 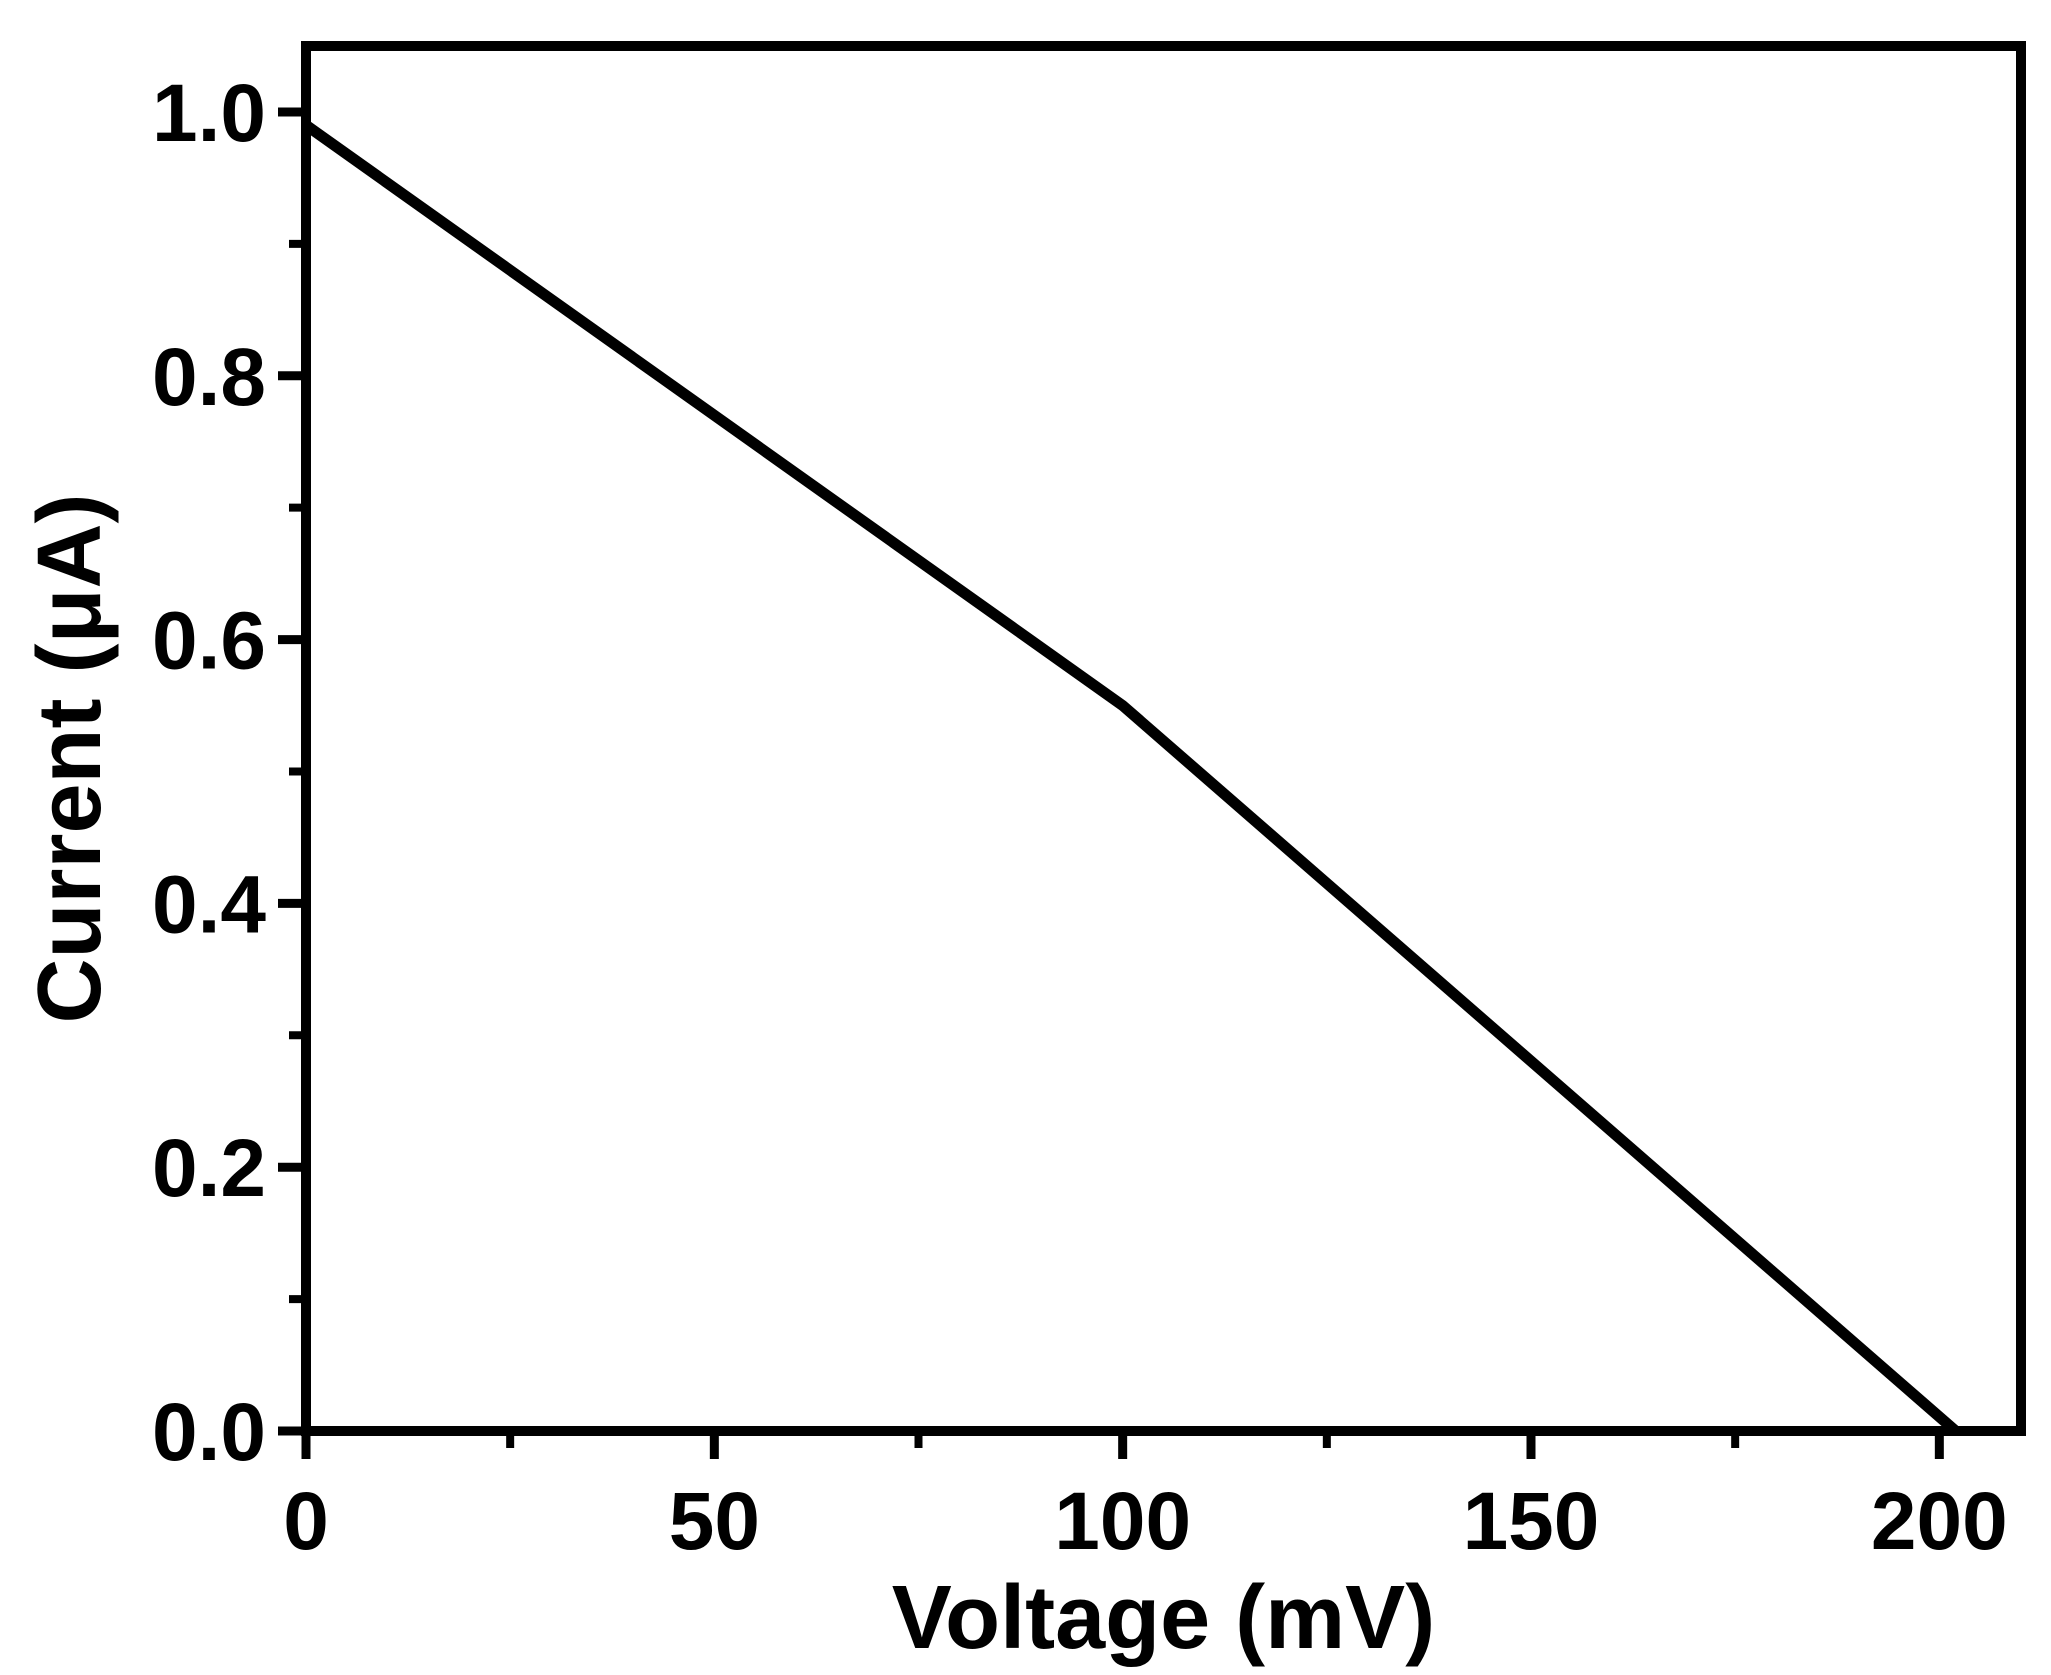 I want to click on x-tick-label: 150, so click(x=1531, y=1521).